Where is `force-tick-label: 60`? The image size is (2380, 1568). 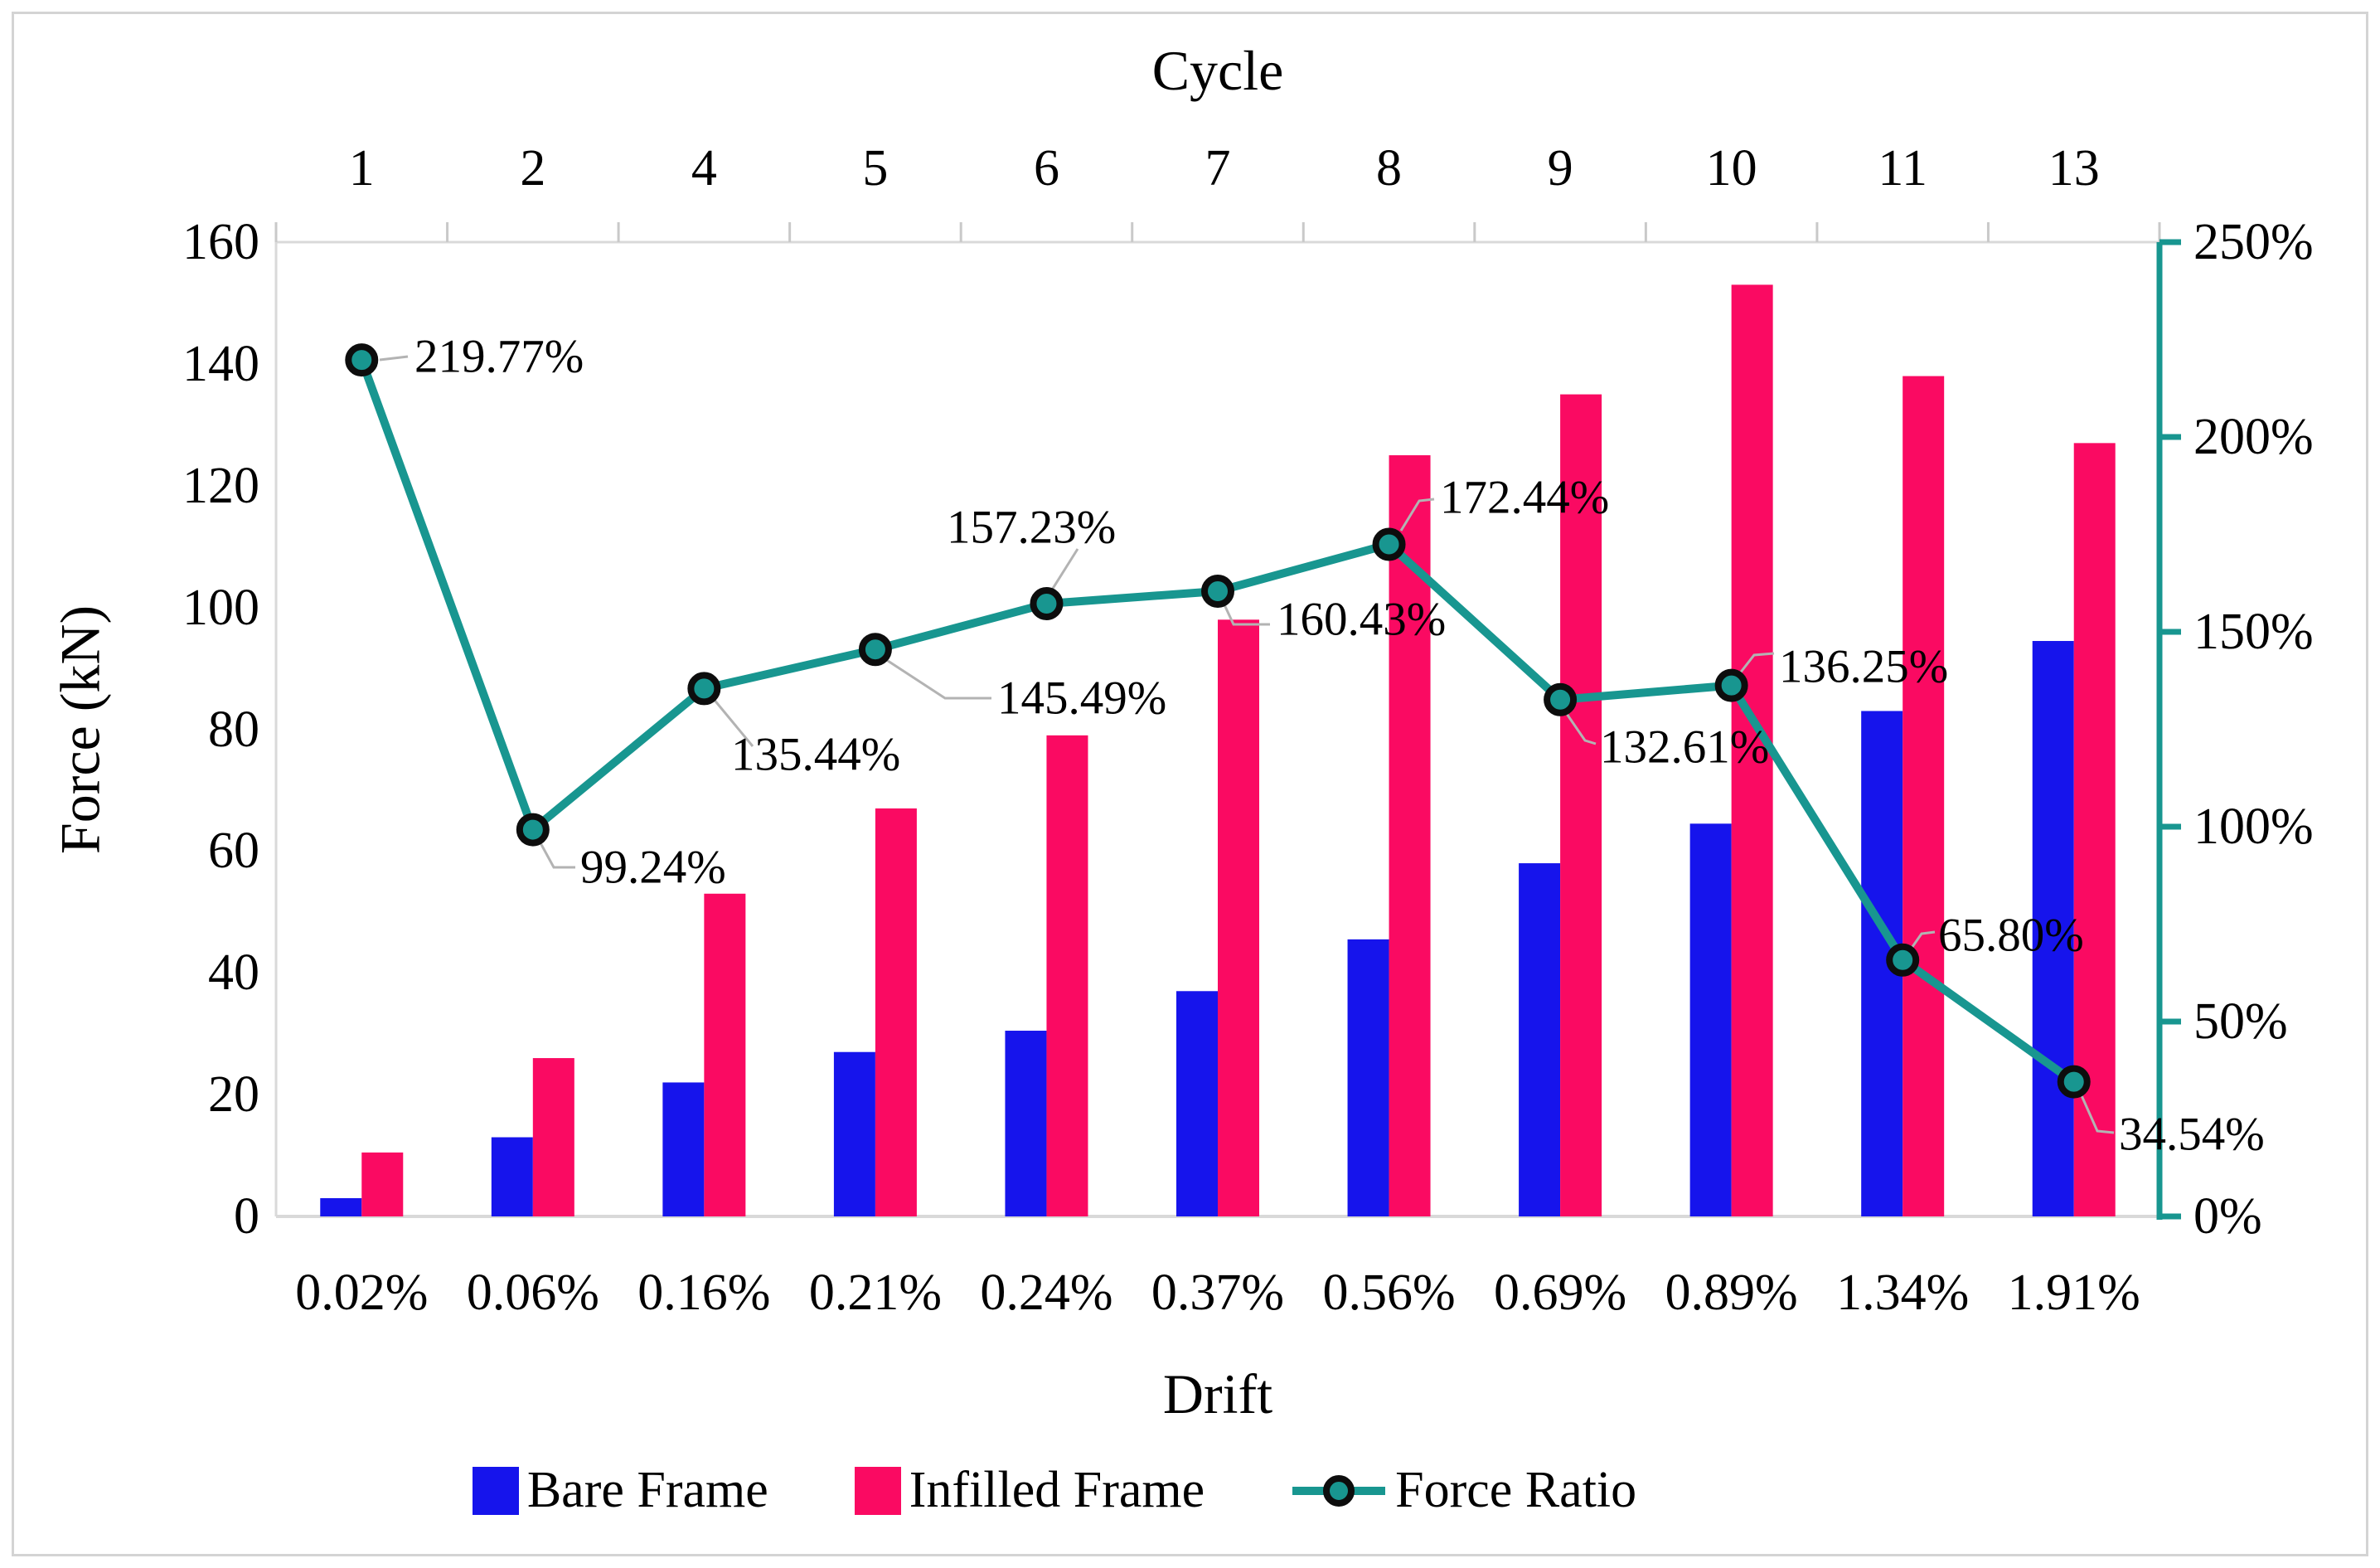
force-tick-label: 60 is located at coordinates (233, 851).